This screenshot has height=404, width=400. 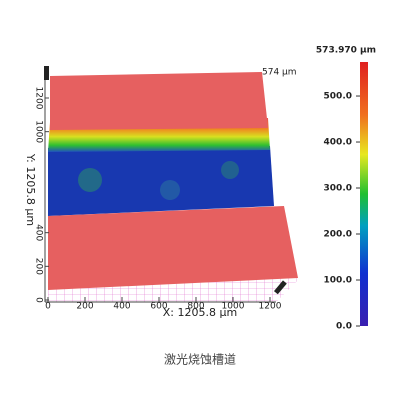 I want to click on y-tick-label: 1200, so click(x=39, y=98).